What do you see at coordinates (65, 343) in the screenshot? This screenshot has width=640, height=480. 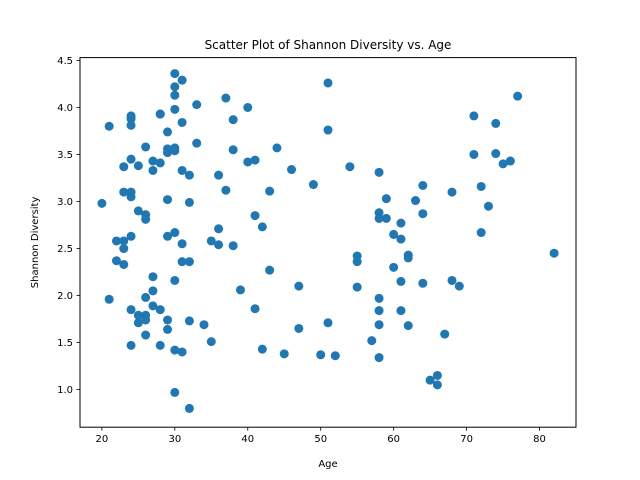 I see `y-tick-label: 1.5` at bounding box center [65, 343].